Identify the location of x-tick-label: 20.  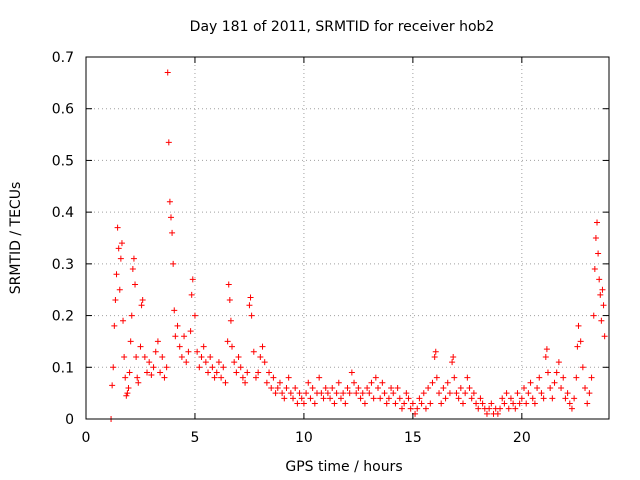
(522, 438).